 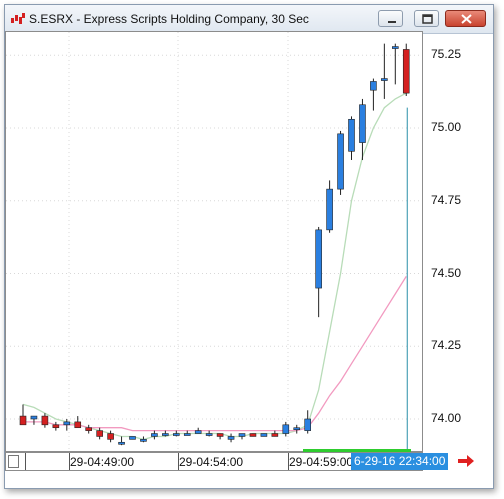 What do you see at coordinates (357, 450) in the screenshot?
I see `volume-indicator-bar` at bounding box center [357, 450].